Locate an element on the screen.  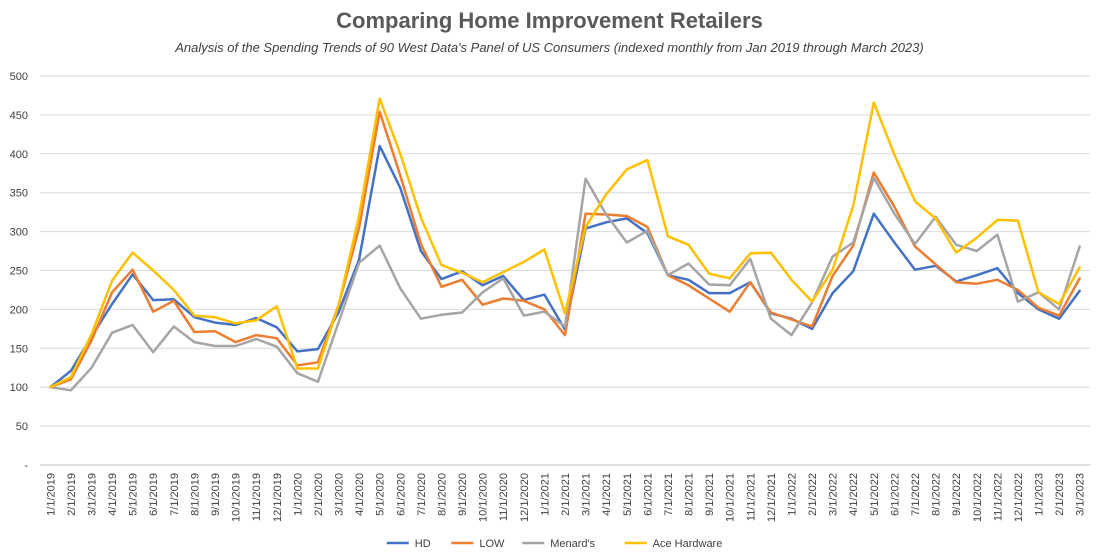
x-tick-label: 7/1/2021 is located at coordinates (669, 494).